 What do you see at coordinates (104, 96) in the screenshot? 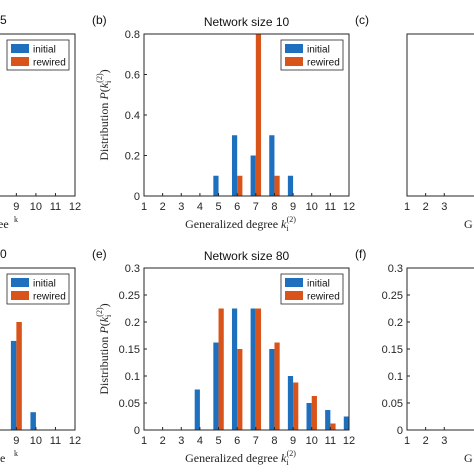
I see `y-axis-symbol: P` at bounding box center [104, 96].